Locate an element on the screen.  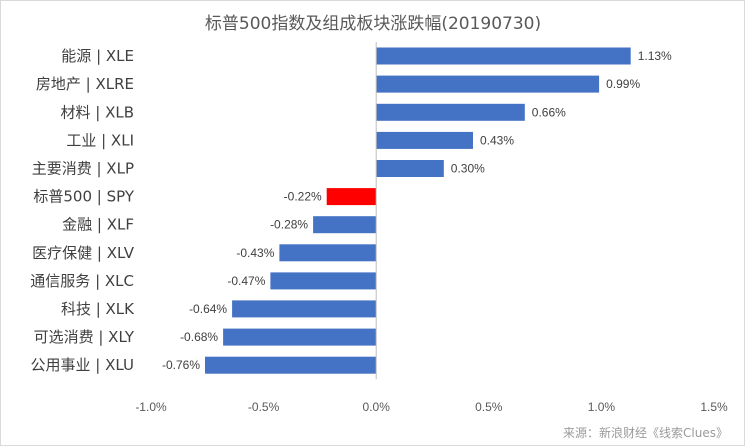
data-label-0: 1.13% is located at coordinates (655, 56).